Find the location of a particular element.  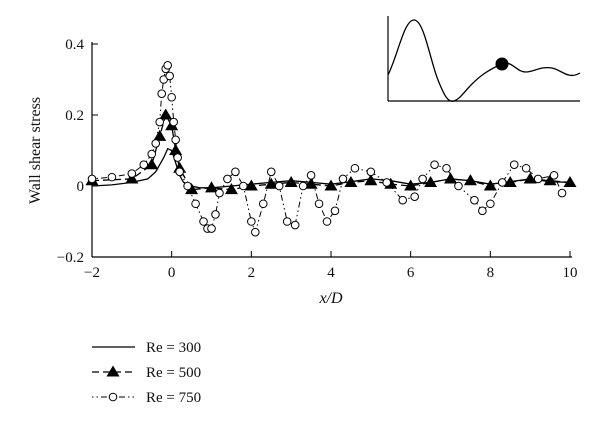

x-tick-label: 4 is located at coordinates (331, 273).